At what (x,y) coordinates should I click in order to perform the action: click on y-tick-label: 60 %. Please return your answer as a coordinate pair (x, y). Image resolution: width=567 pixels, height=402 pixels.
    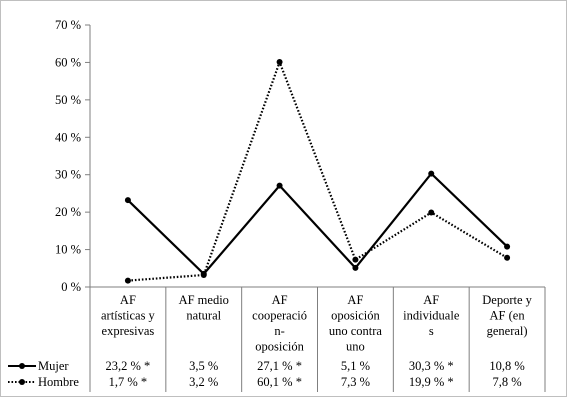
    Looking at the image, I should click on (68, 62).